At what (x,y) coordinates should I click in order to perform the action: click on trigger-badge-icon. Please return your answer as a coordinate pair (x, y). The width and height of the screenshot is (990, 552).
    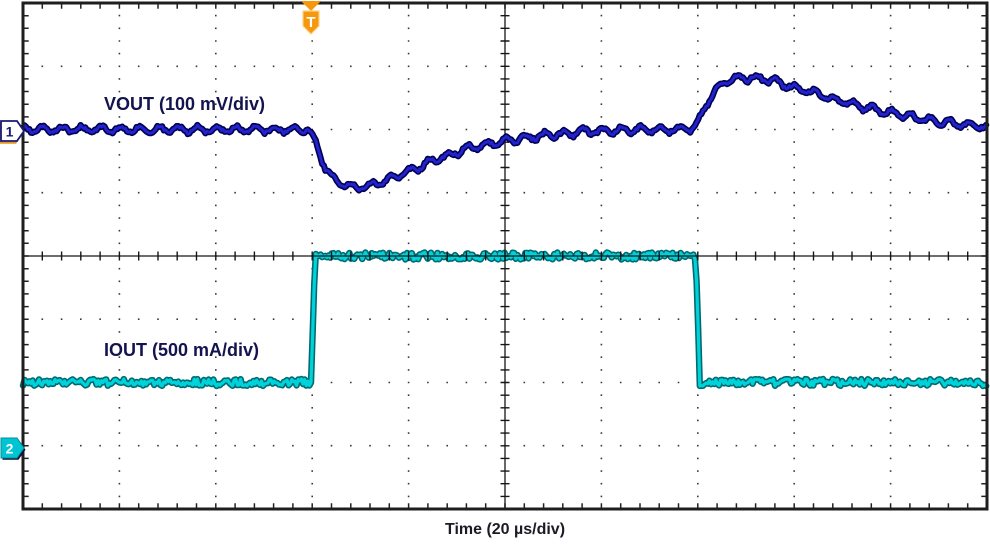
    Looking at the image, I should click on (311, 22).